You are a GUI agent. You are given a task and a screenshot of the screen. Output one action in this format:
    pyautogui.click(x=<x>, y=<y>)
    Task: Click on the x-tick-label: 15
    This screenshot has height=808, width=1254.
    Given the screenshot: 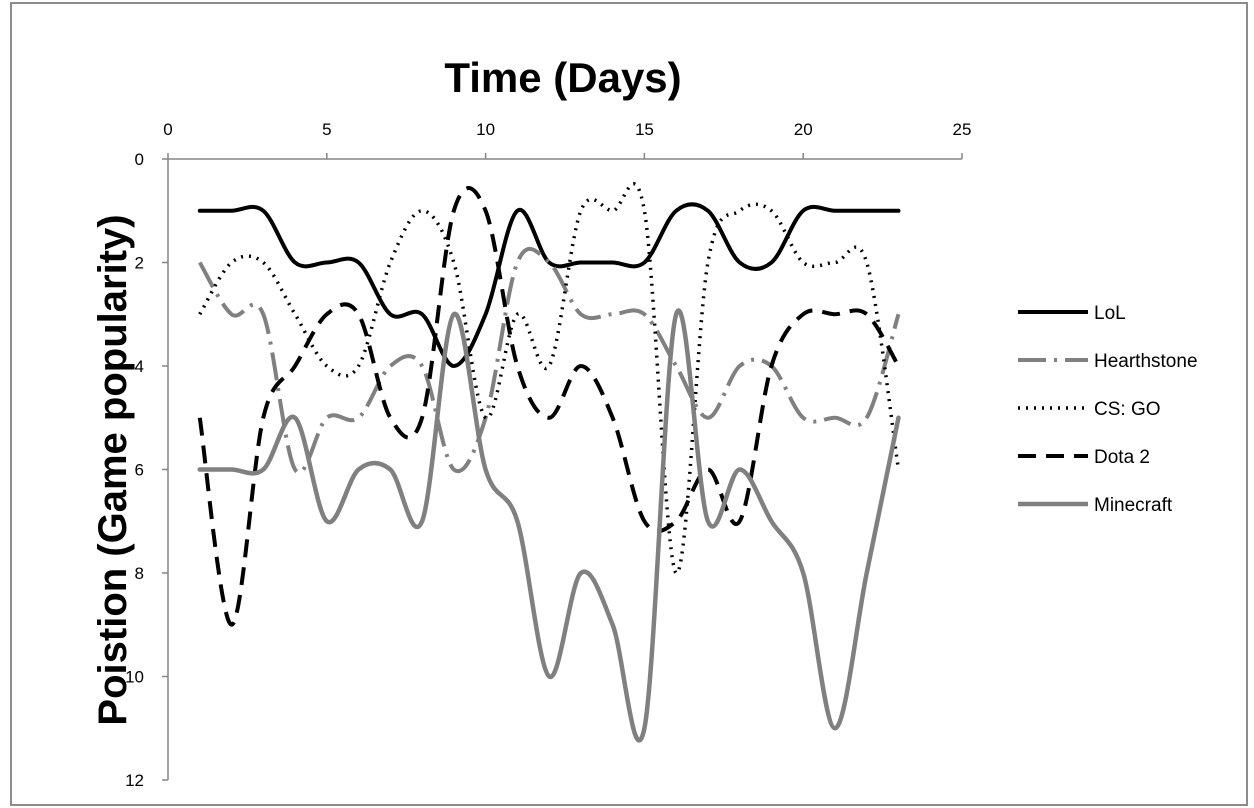 What is the action you would take?
    pyautogui.click(x=644, y=129)
    